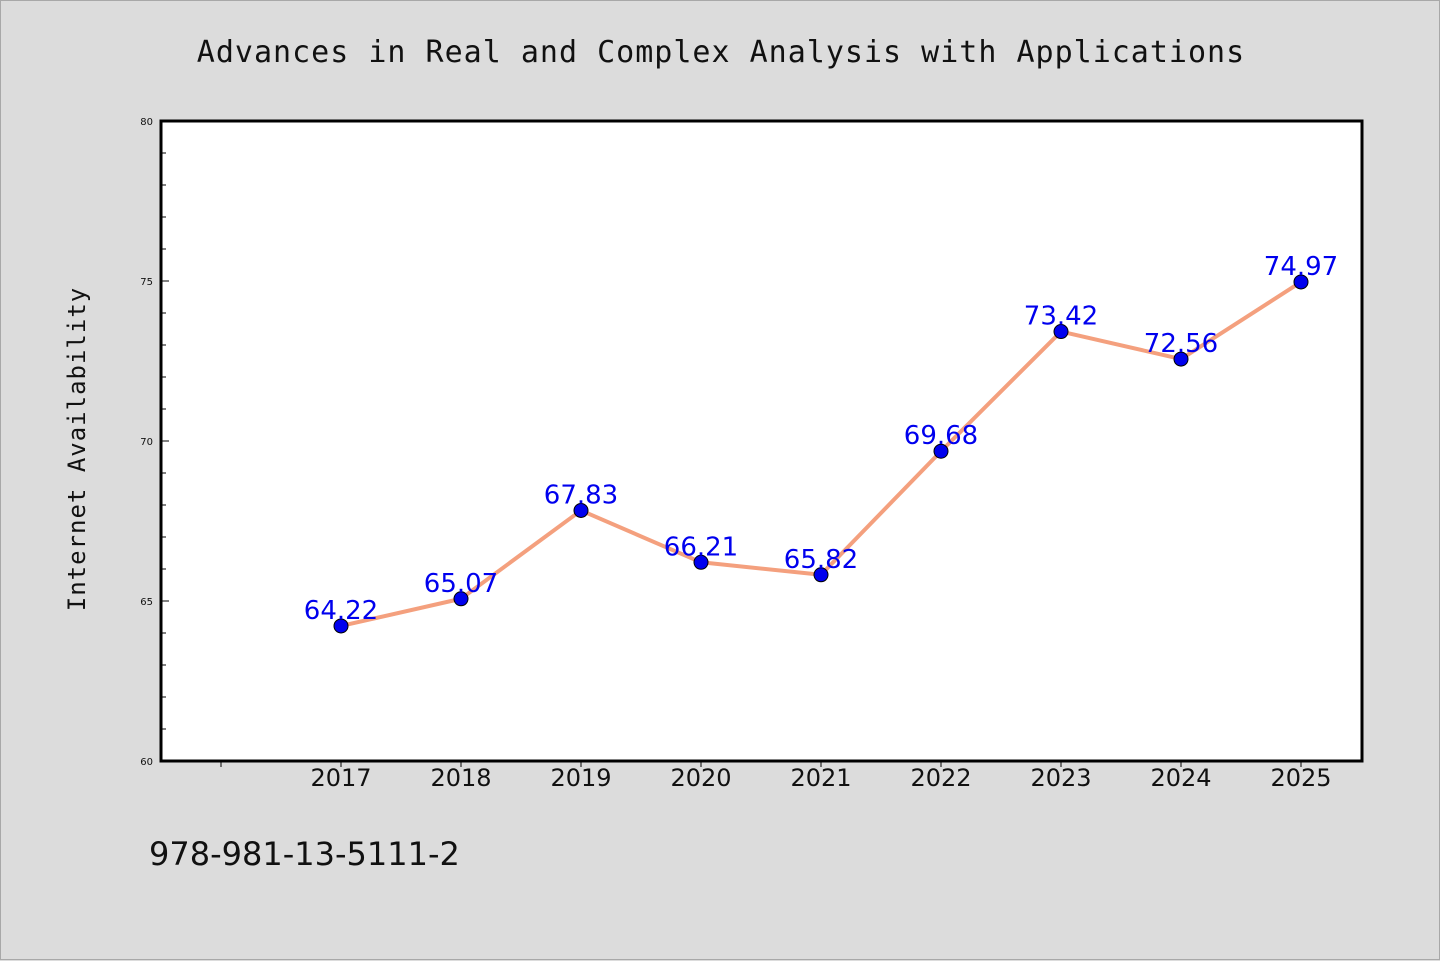 The width and height of the screenshot is (1440, 961). What do you see at coordinates (1061, 317) in the screenshot?
I see `data-label: 73.42` at bounding box center [1061, 317].